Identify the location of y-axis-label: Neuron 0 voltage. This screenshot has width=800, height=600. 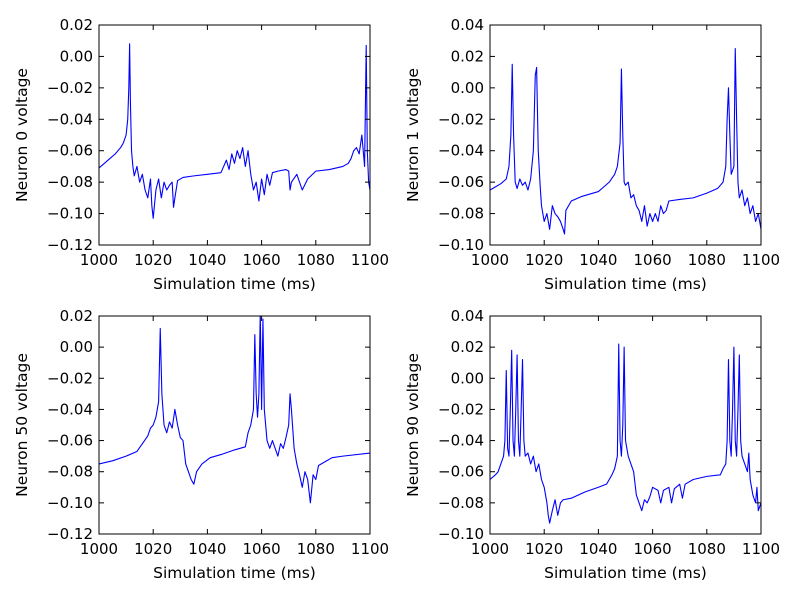
(22, 135).